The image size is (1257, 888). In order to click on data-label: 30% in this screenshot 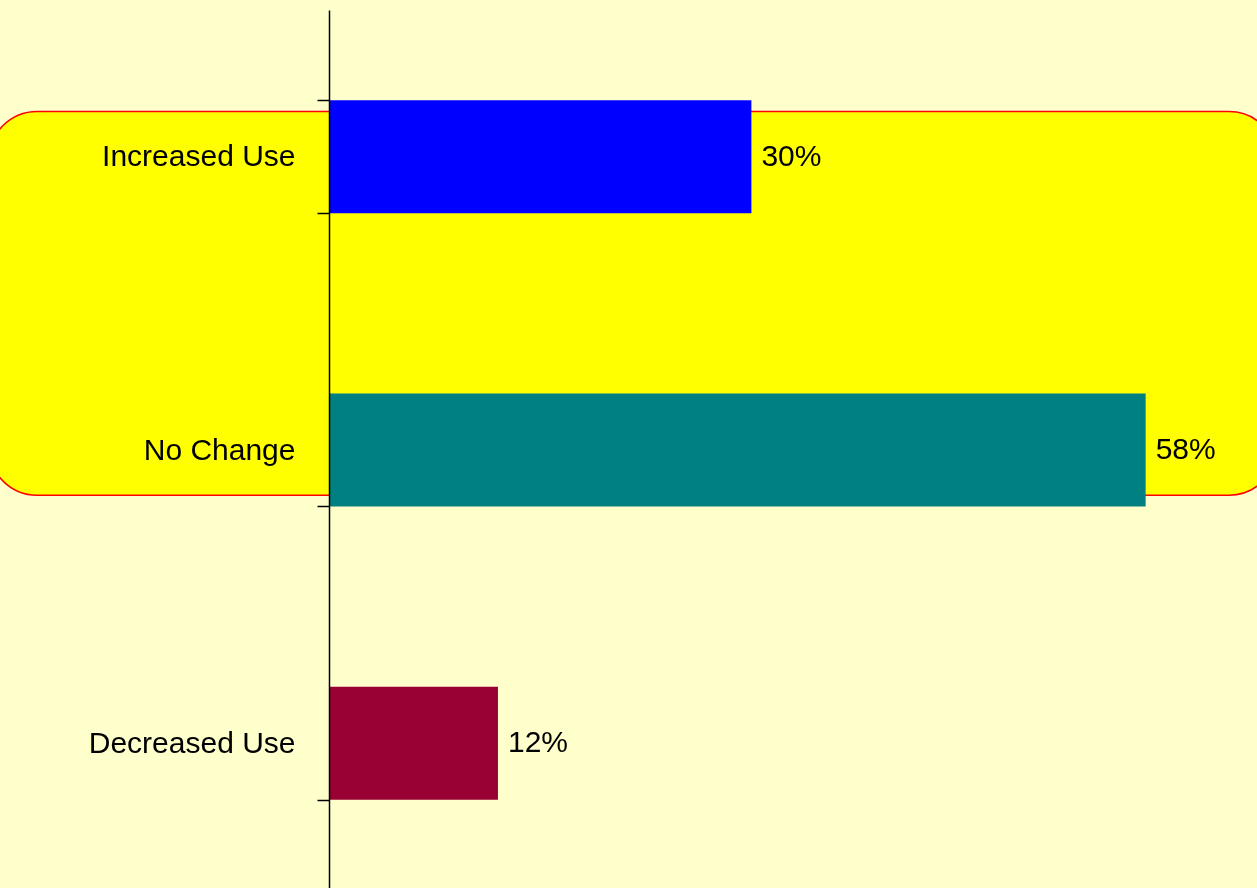, I will do `click(791, 155)`.